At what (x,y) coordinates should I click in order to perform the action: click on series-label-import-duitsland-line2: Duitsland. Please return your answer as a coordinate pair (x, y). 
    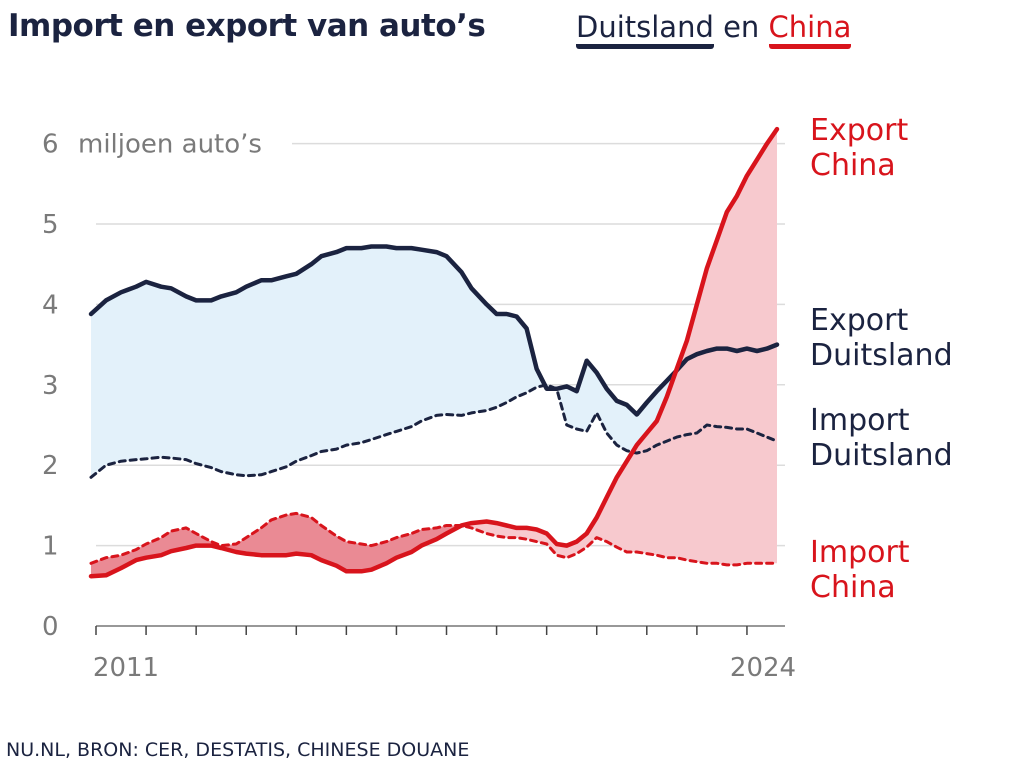
    Looking at the image, I should click on (881, 455).